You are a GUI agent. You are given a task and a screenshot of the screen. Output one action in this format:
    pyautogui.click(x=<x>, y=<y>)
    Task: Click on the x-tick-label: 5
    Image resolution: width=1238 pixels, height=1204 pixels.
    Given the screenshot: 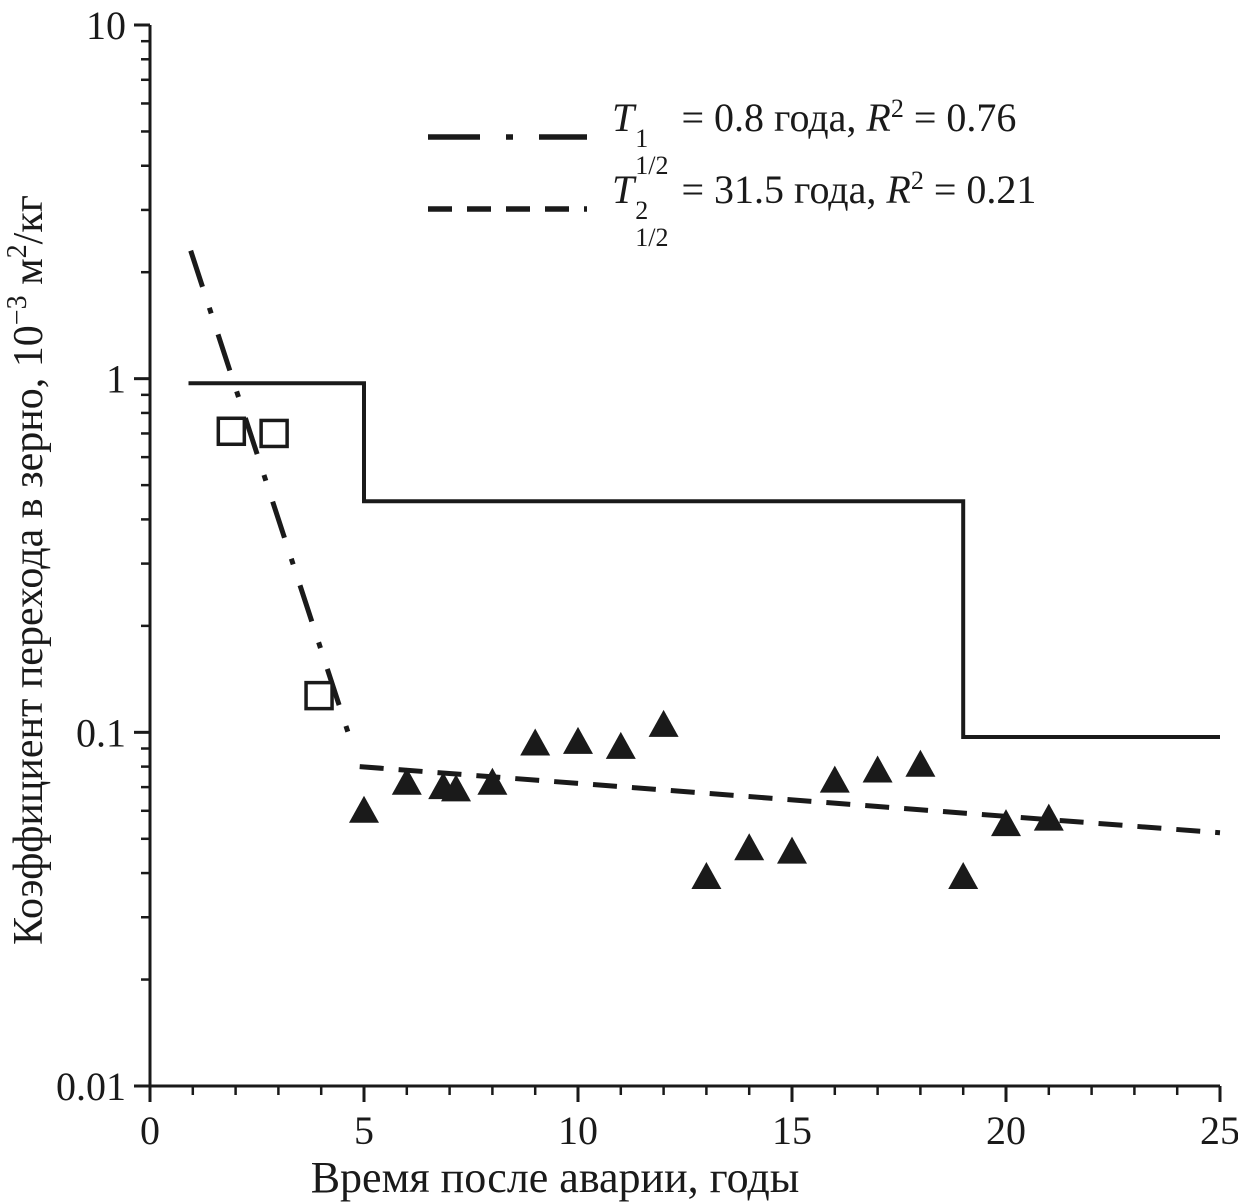 What is the action you would take?
    pyautogui.click(x=364, y=1130)
    